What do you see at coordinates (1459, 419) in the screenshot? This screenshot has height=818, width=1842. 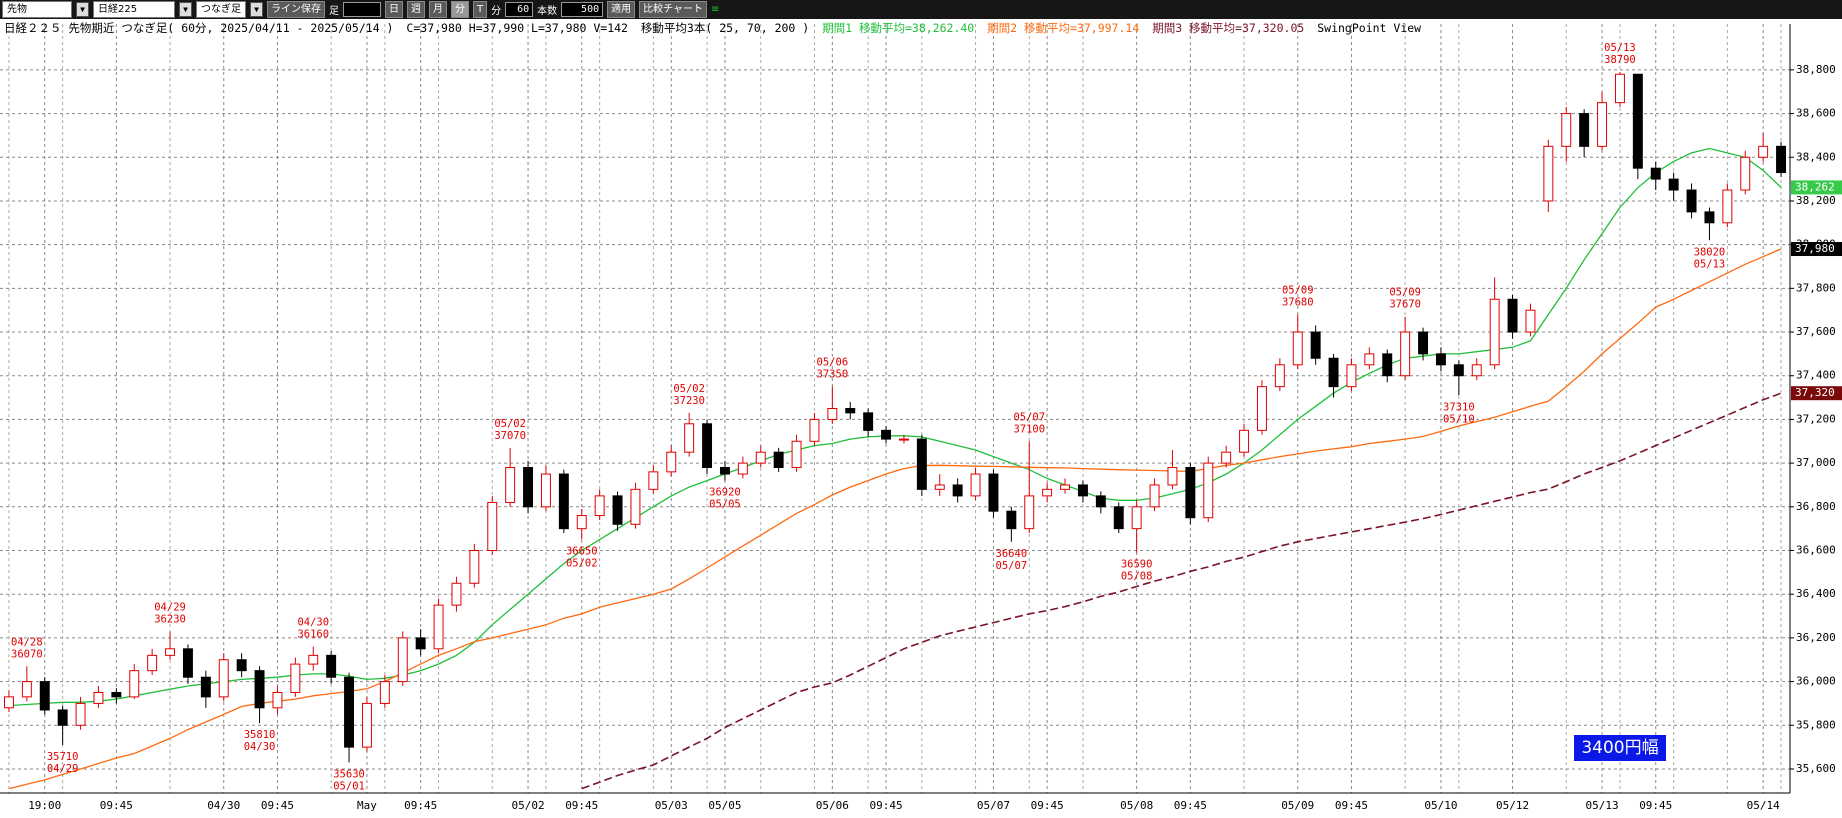 I see `swing-low-date: 05/10` at bounding box center [1459, 419].